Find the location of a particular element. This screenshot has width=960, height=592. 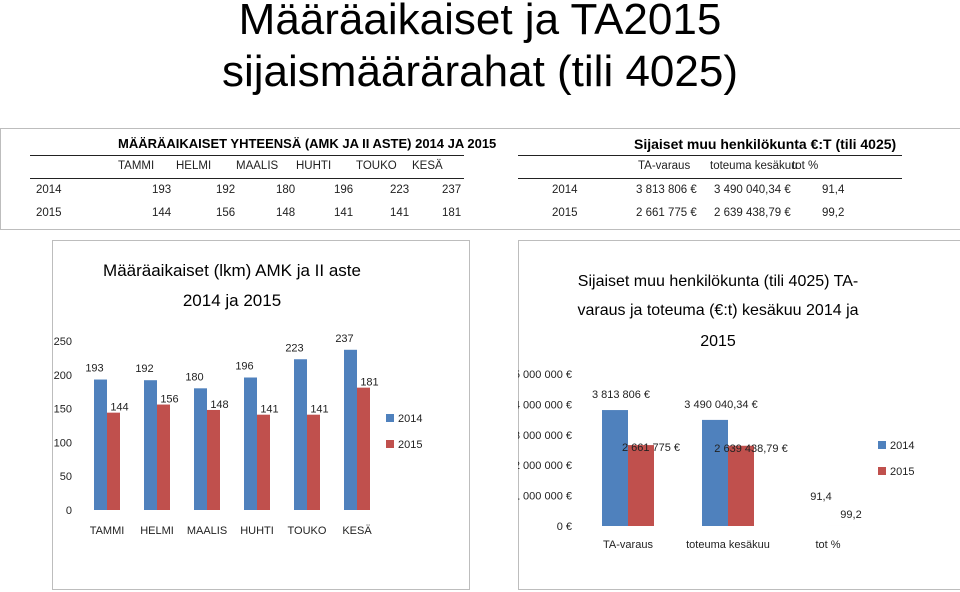

chart2-data-label: 3 813 806 € is located at coordinates (621, 395).